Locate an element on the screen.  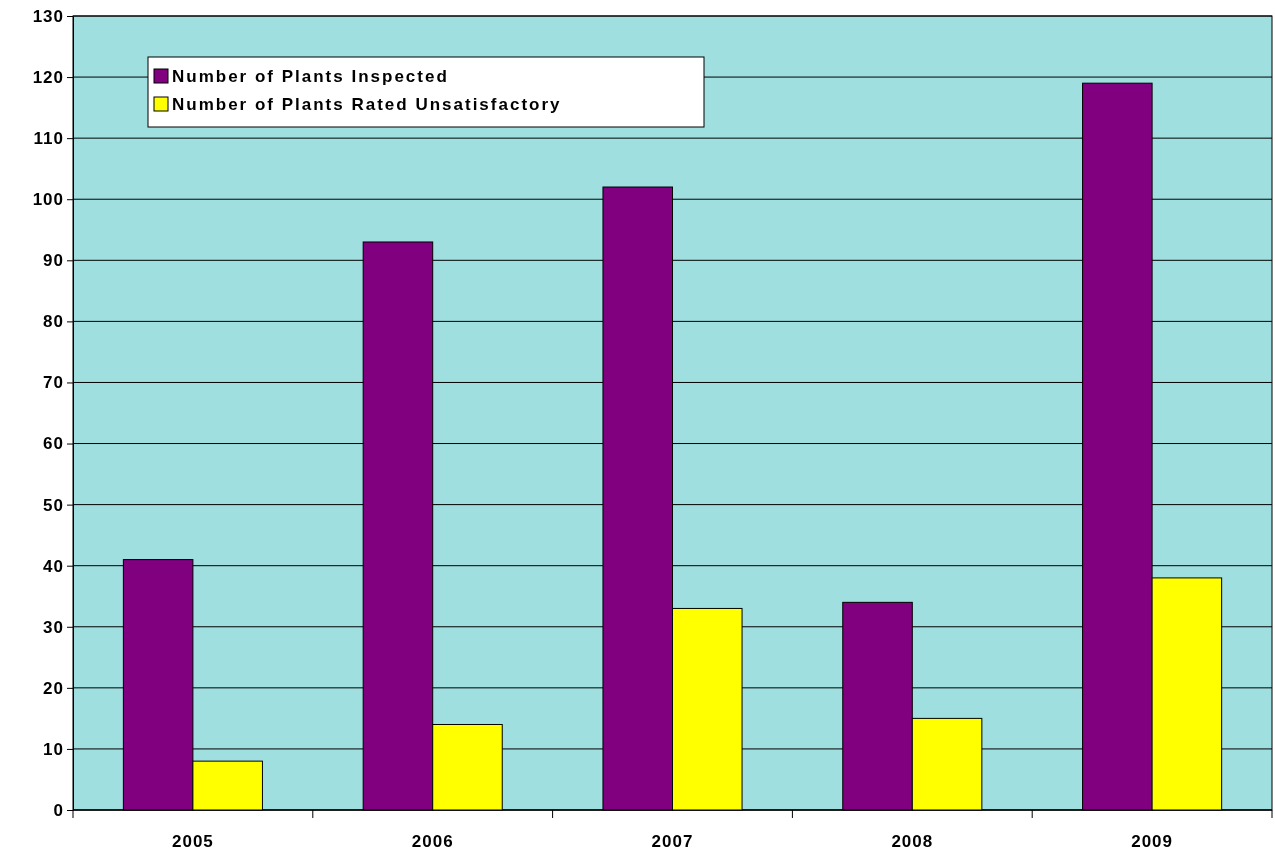
x-tick-label: 2005 is located at coordinates (192, 841).